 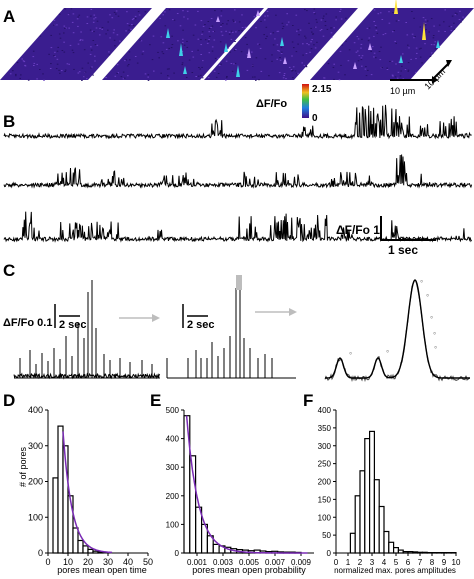 What do you see at coordinates (434, 335) in the screenshot?
I see `fit-marker: °` at bounding box center [434, 335].